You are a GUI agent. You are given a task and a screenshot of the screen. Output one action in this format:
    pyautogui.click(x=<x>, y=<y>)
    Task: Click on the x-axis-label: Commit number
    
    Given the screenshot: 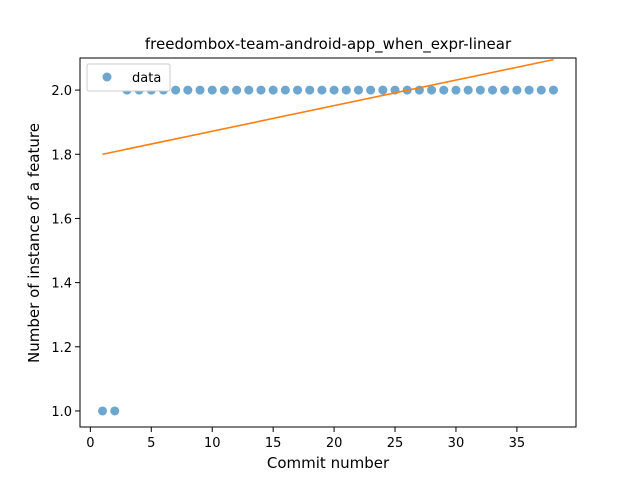 What is the action you would take?
    pyautogui.click(x=328, y=463)
    